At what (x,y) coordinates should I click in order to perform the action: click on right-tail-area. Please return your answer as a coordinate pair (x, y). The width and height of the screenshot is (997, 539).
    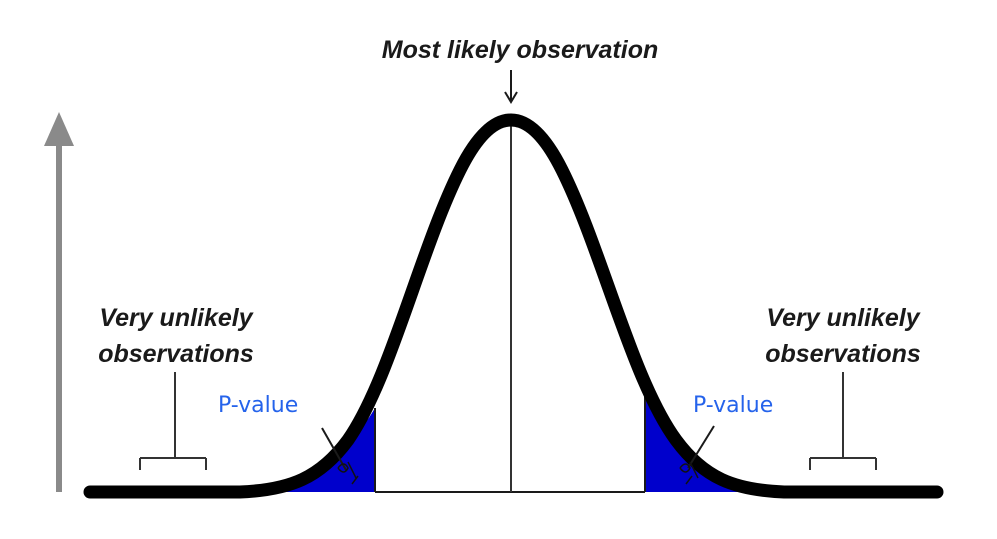
    Looking at the image, I should click on (707, 443).